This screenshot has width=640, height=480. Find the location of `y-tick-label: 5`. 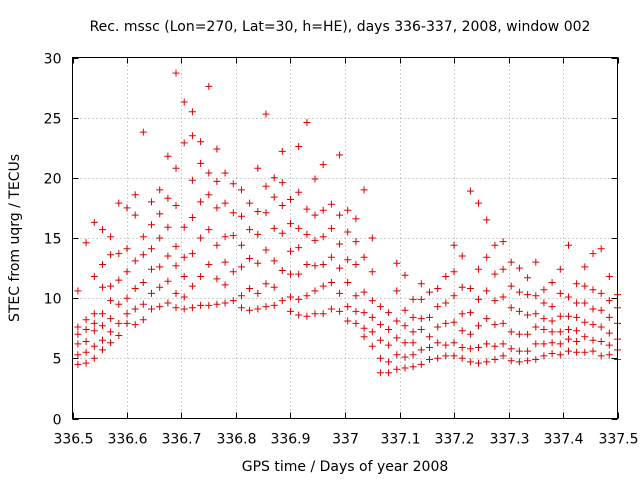

y-tick-label: 5 is located at coordinates (57, 360).